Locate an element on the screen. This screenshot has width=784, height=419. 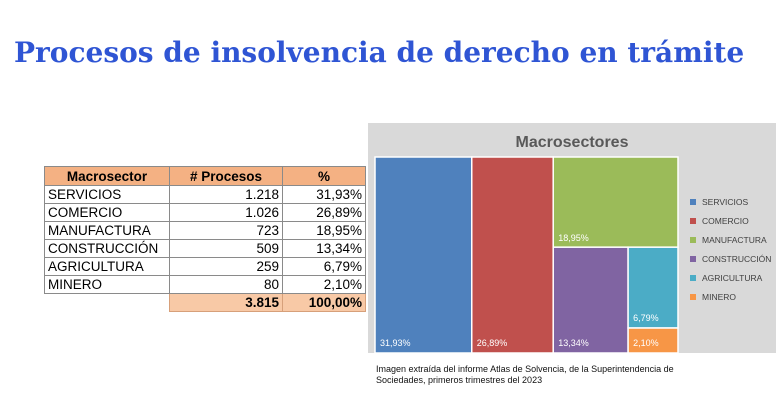
legend-label: MANUFACTURA is located at coordinates (734, 240).